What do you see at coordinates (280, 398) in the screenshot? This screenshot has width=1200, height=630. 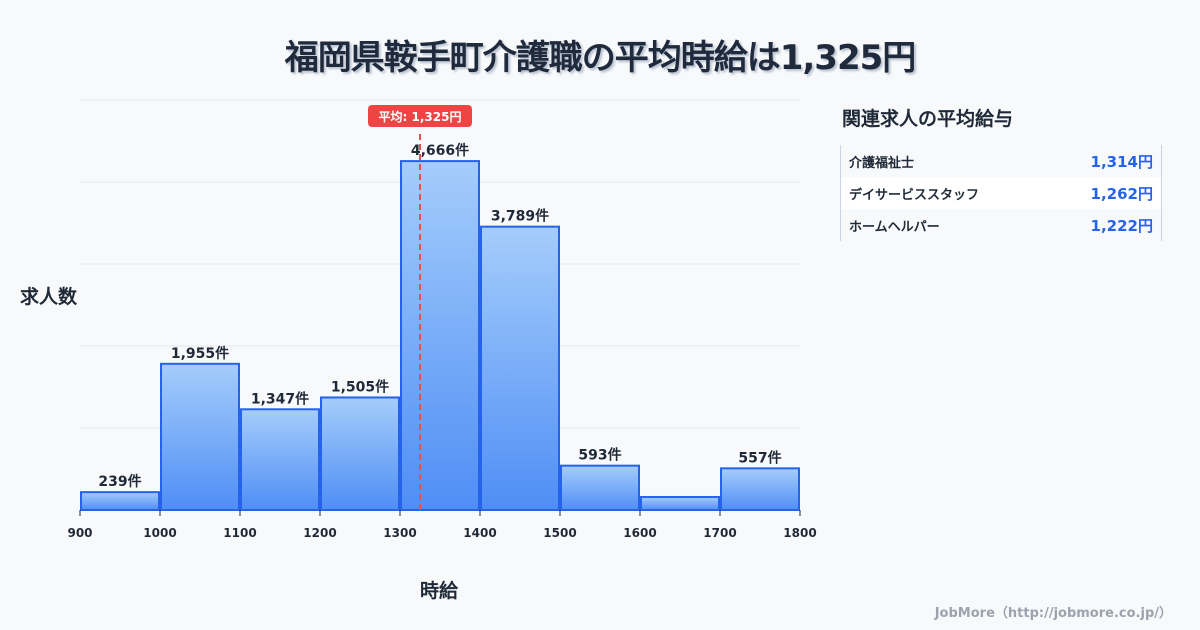 I see `data-label: 1,347件` at bounding box center [280, 398].